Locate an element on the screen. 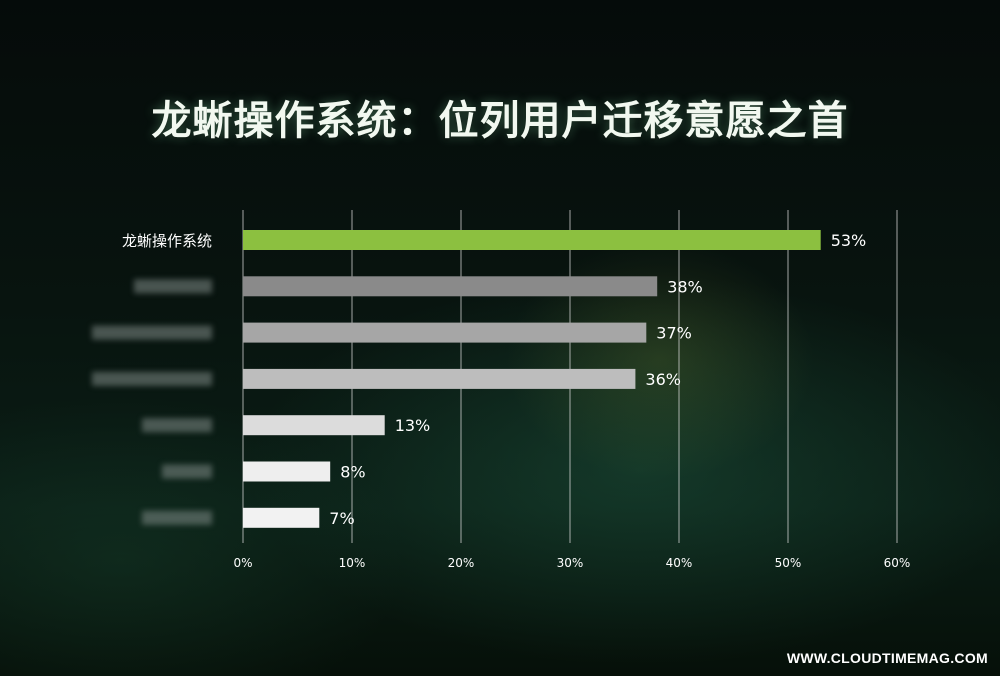 The image size is (1000, 676). x-tick-label: 0% is located at coordinates (242, 563).